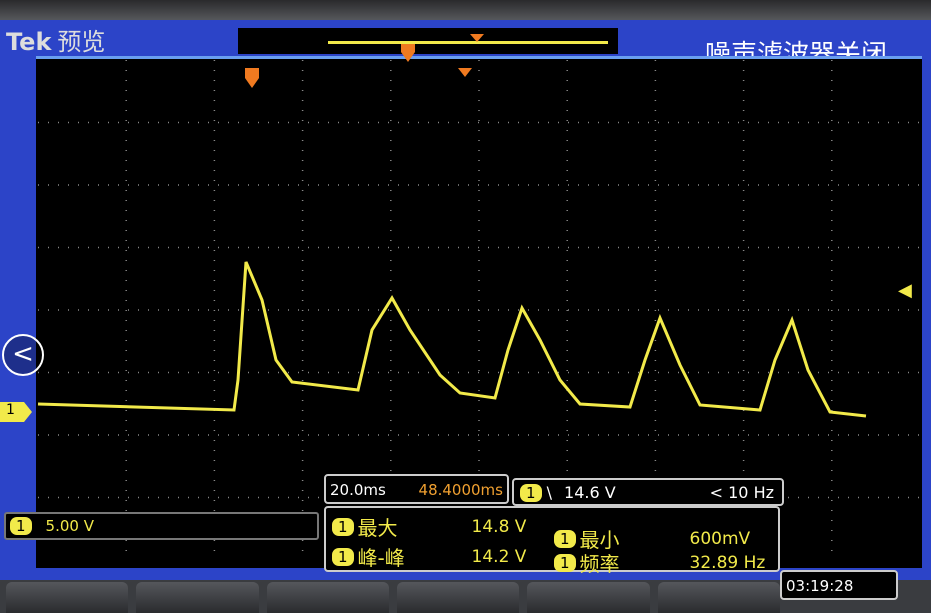 The image size is (931, 613). What do you see at coordinates (416, 489) in the screenshot?
I see `timebase-box: 20.0ms 48.4000ms` at bounding box center [416, 489].